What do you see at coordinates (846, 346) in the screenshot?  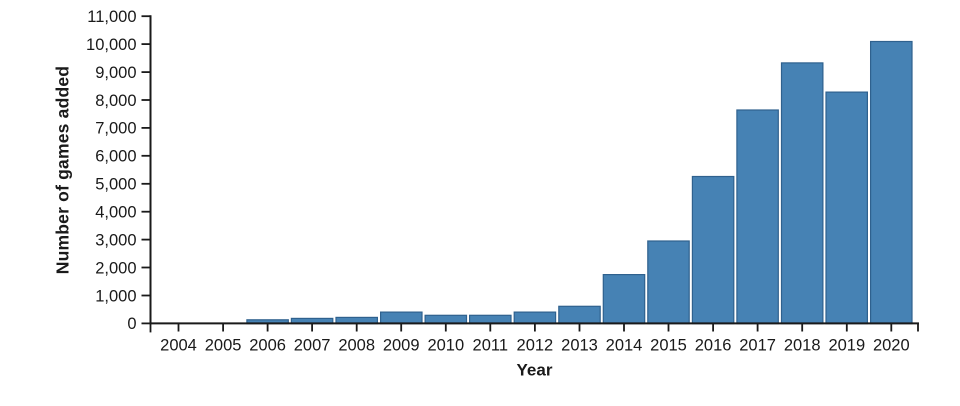 I see `svg-text: 2019` at bounding box center [846, 346].